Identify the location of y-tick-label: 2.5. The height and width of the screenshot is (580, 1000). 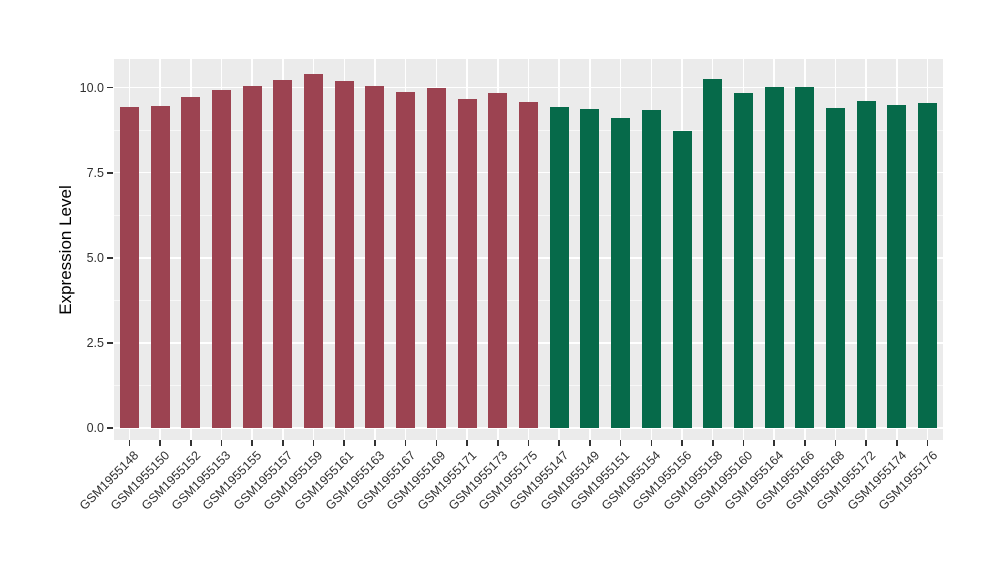
(95, 342).